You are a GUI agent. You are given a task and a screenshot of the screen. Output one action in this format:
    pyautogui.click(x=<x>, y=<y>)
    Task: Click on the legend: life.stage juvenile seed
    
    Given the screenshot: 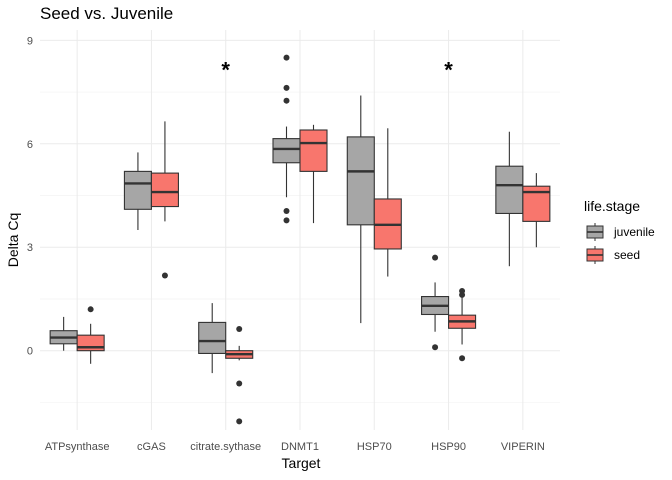 What is the action you would take?
    pyautogui.click(x=619, y=231)
    